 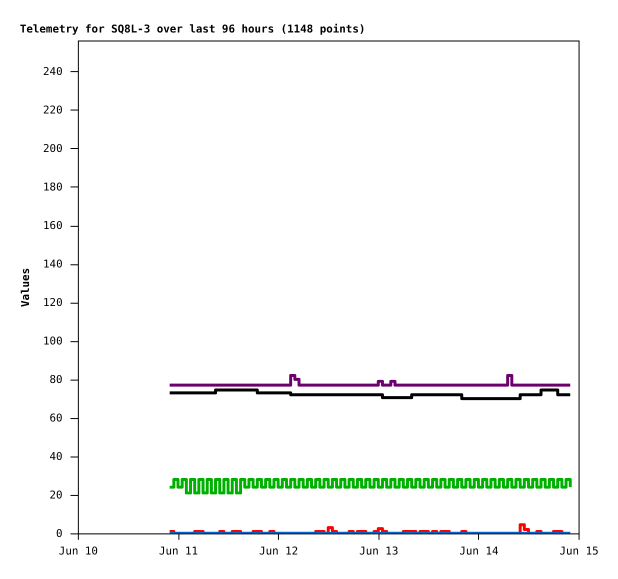 What do you see at coordinates (53, 302) in the screenshot?
I see `y-tick-label: 120` at bounding box center [53, 302].